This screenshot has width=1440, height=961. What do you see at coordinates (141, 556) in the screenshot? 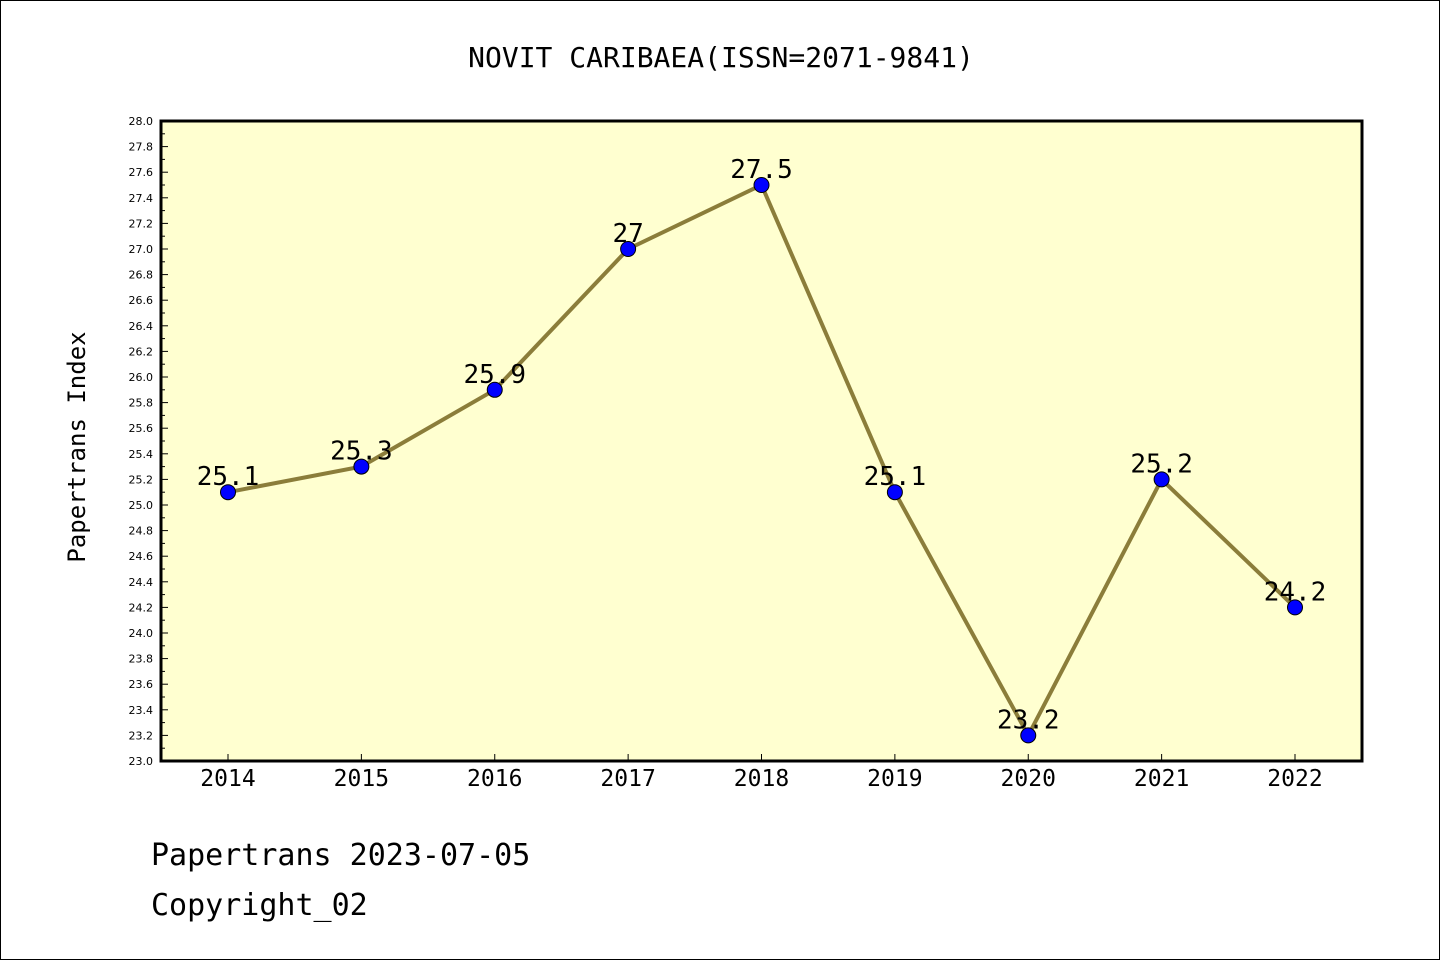
I see `y-tick-label: 24.6` at bounding box center [141, 556].